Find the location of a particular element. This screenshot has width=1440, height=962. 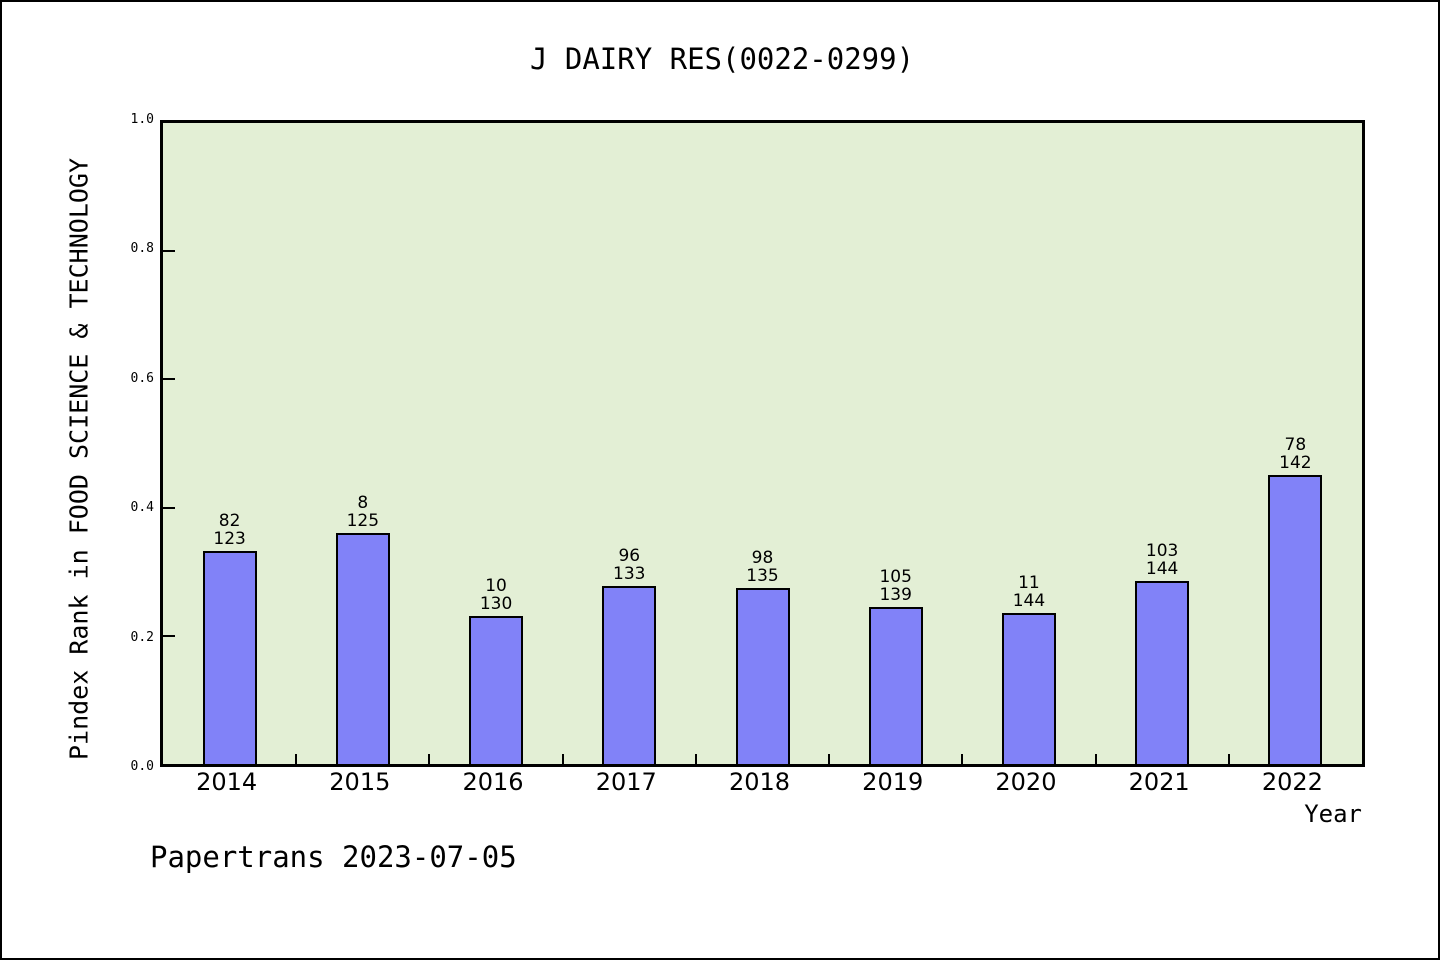

bar-value-line: 82 is located at coordinates (229, 520).